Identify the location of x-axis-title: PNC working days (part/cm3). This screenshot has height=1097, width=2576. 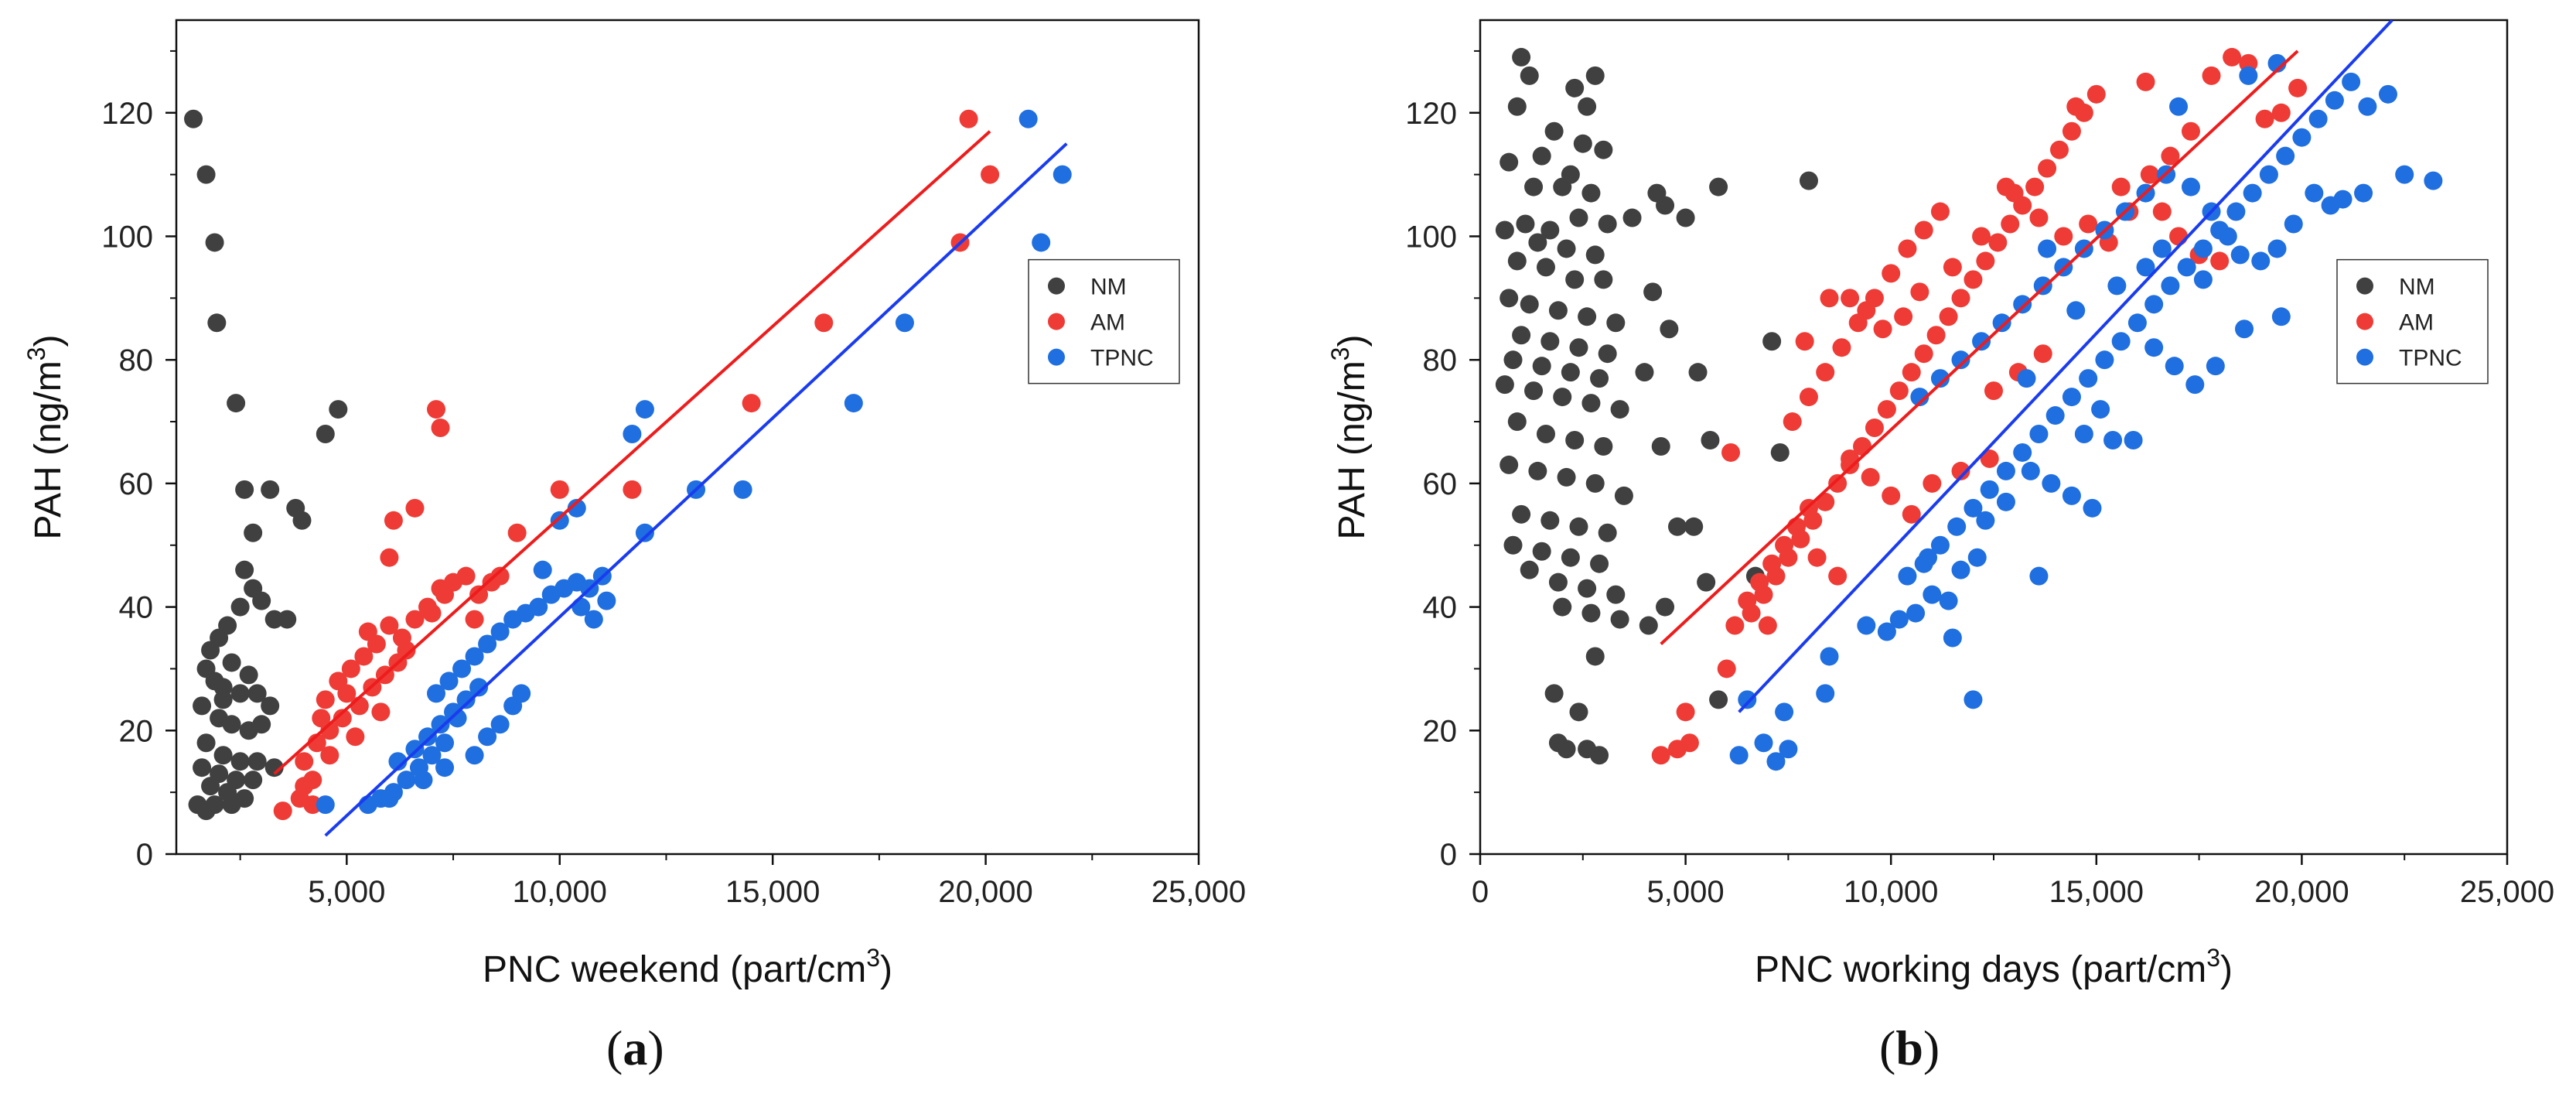
(1994, 967).